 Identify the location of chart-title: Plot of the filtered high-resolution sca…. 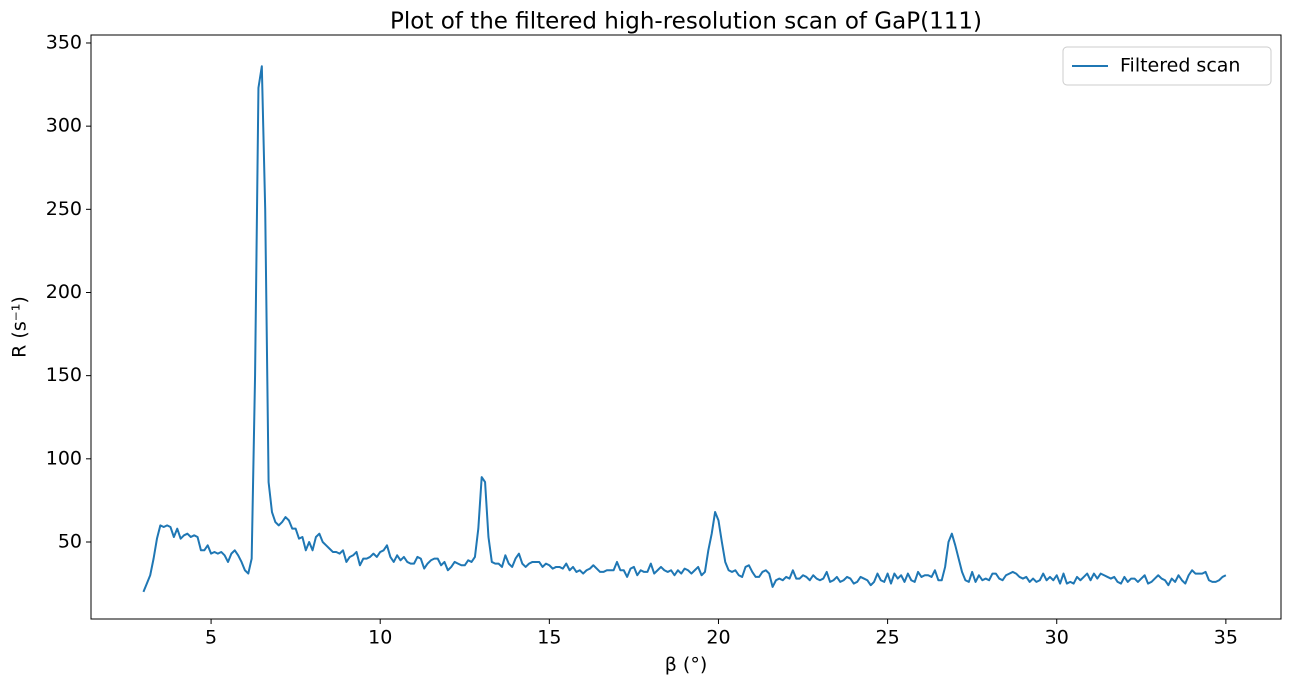
(686, 22).